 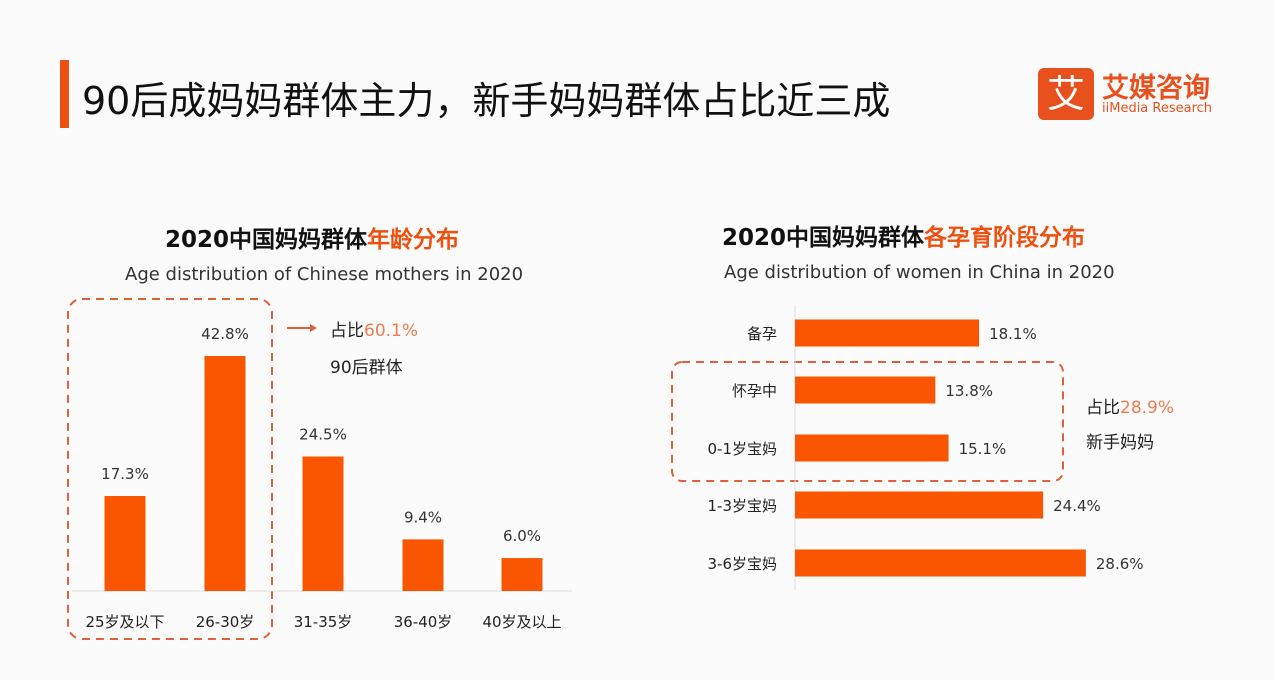 What do you see at coordinates (486, 101) in the screenshot?
I see `page-title: 90后成妈妈群体主力，新手妈妈群体占比近三成` at bounding box center [486, 101].